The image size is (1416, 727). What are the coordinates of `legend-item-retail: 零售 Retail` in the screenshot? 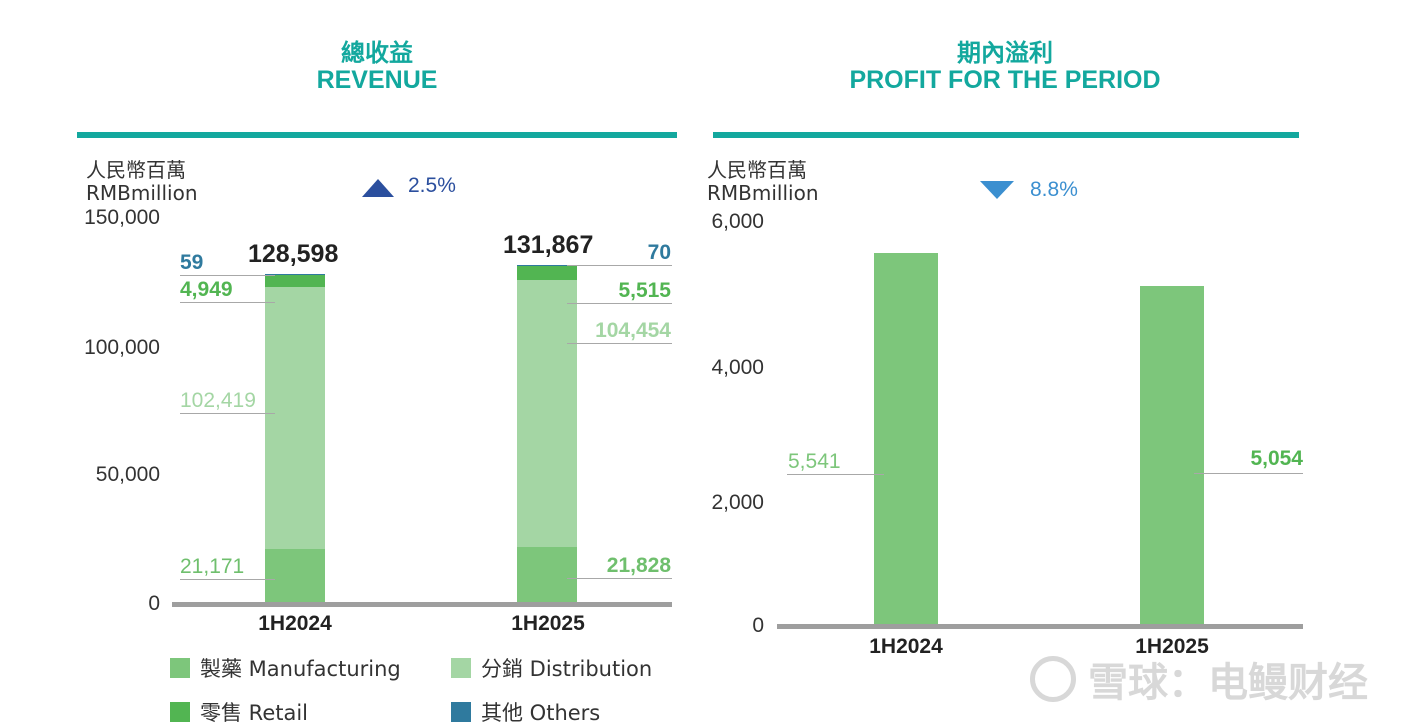 It's located at (239, 712).